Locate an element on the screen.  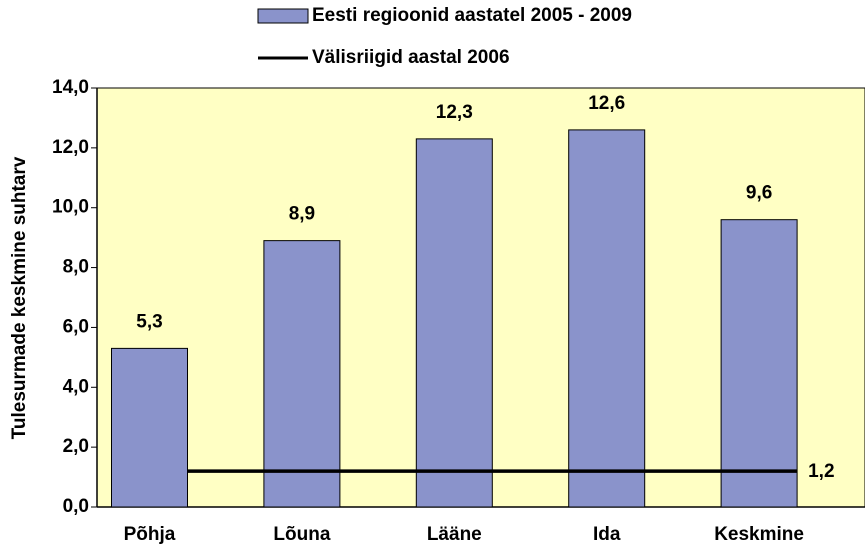
y-tick-label: 0,0 is located at coordinates (76, 506).